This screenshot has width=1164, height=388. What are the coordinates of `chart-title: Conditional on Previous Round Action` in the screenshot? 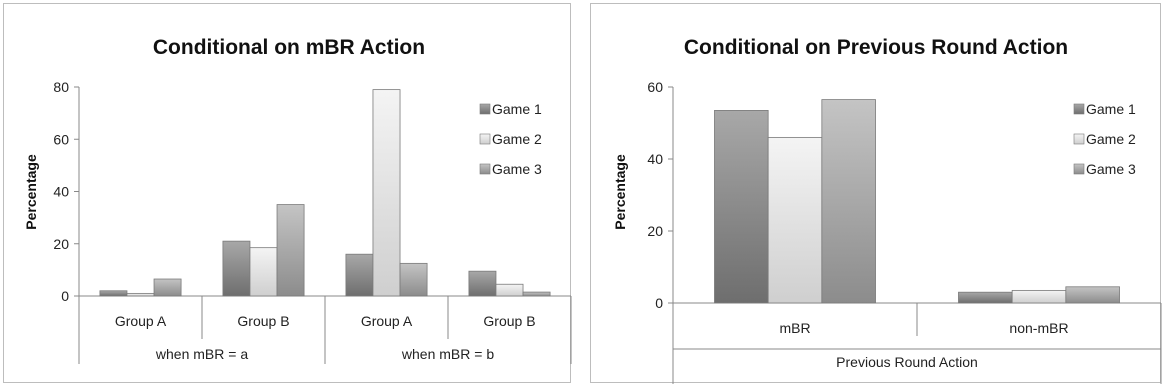 It's located at (876, 47).